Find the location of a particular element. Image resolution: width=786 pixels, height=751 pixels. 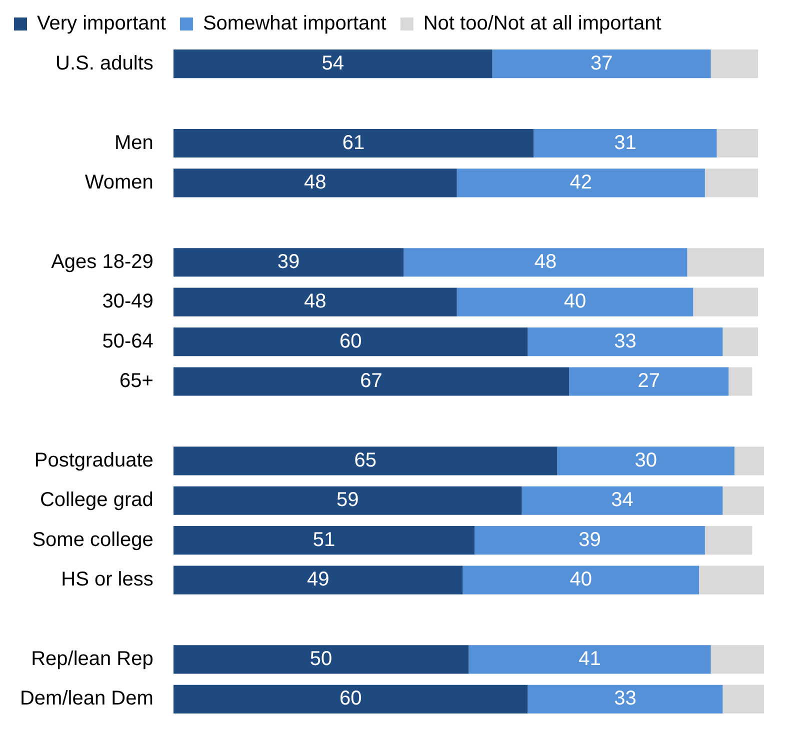

y-tick-label: 50-64 is located at coordinates (128, 341).